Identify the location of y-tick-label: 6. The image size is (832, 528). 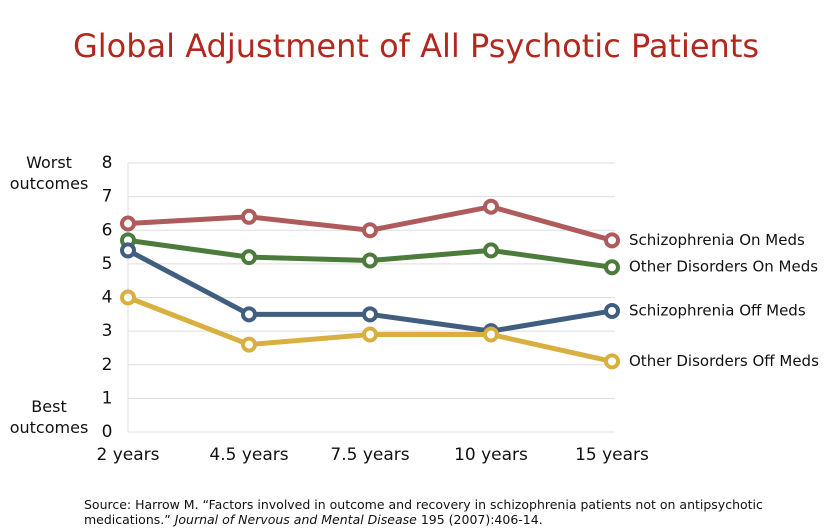
(107, 230).